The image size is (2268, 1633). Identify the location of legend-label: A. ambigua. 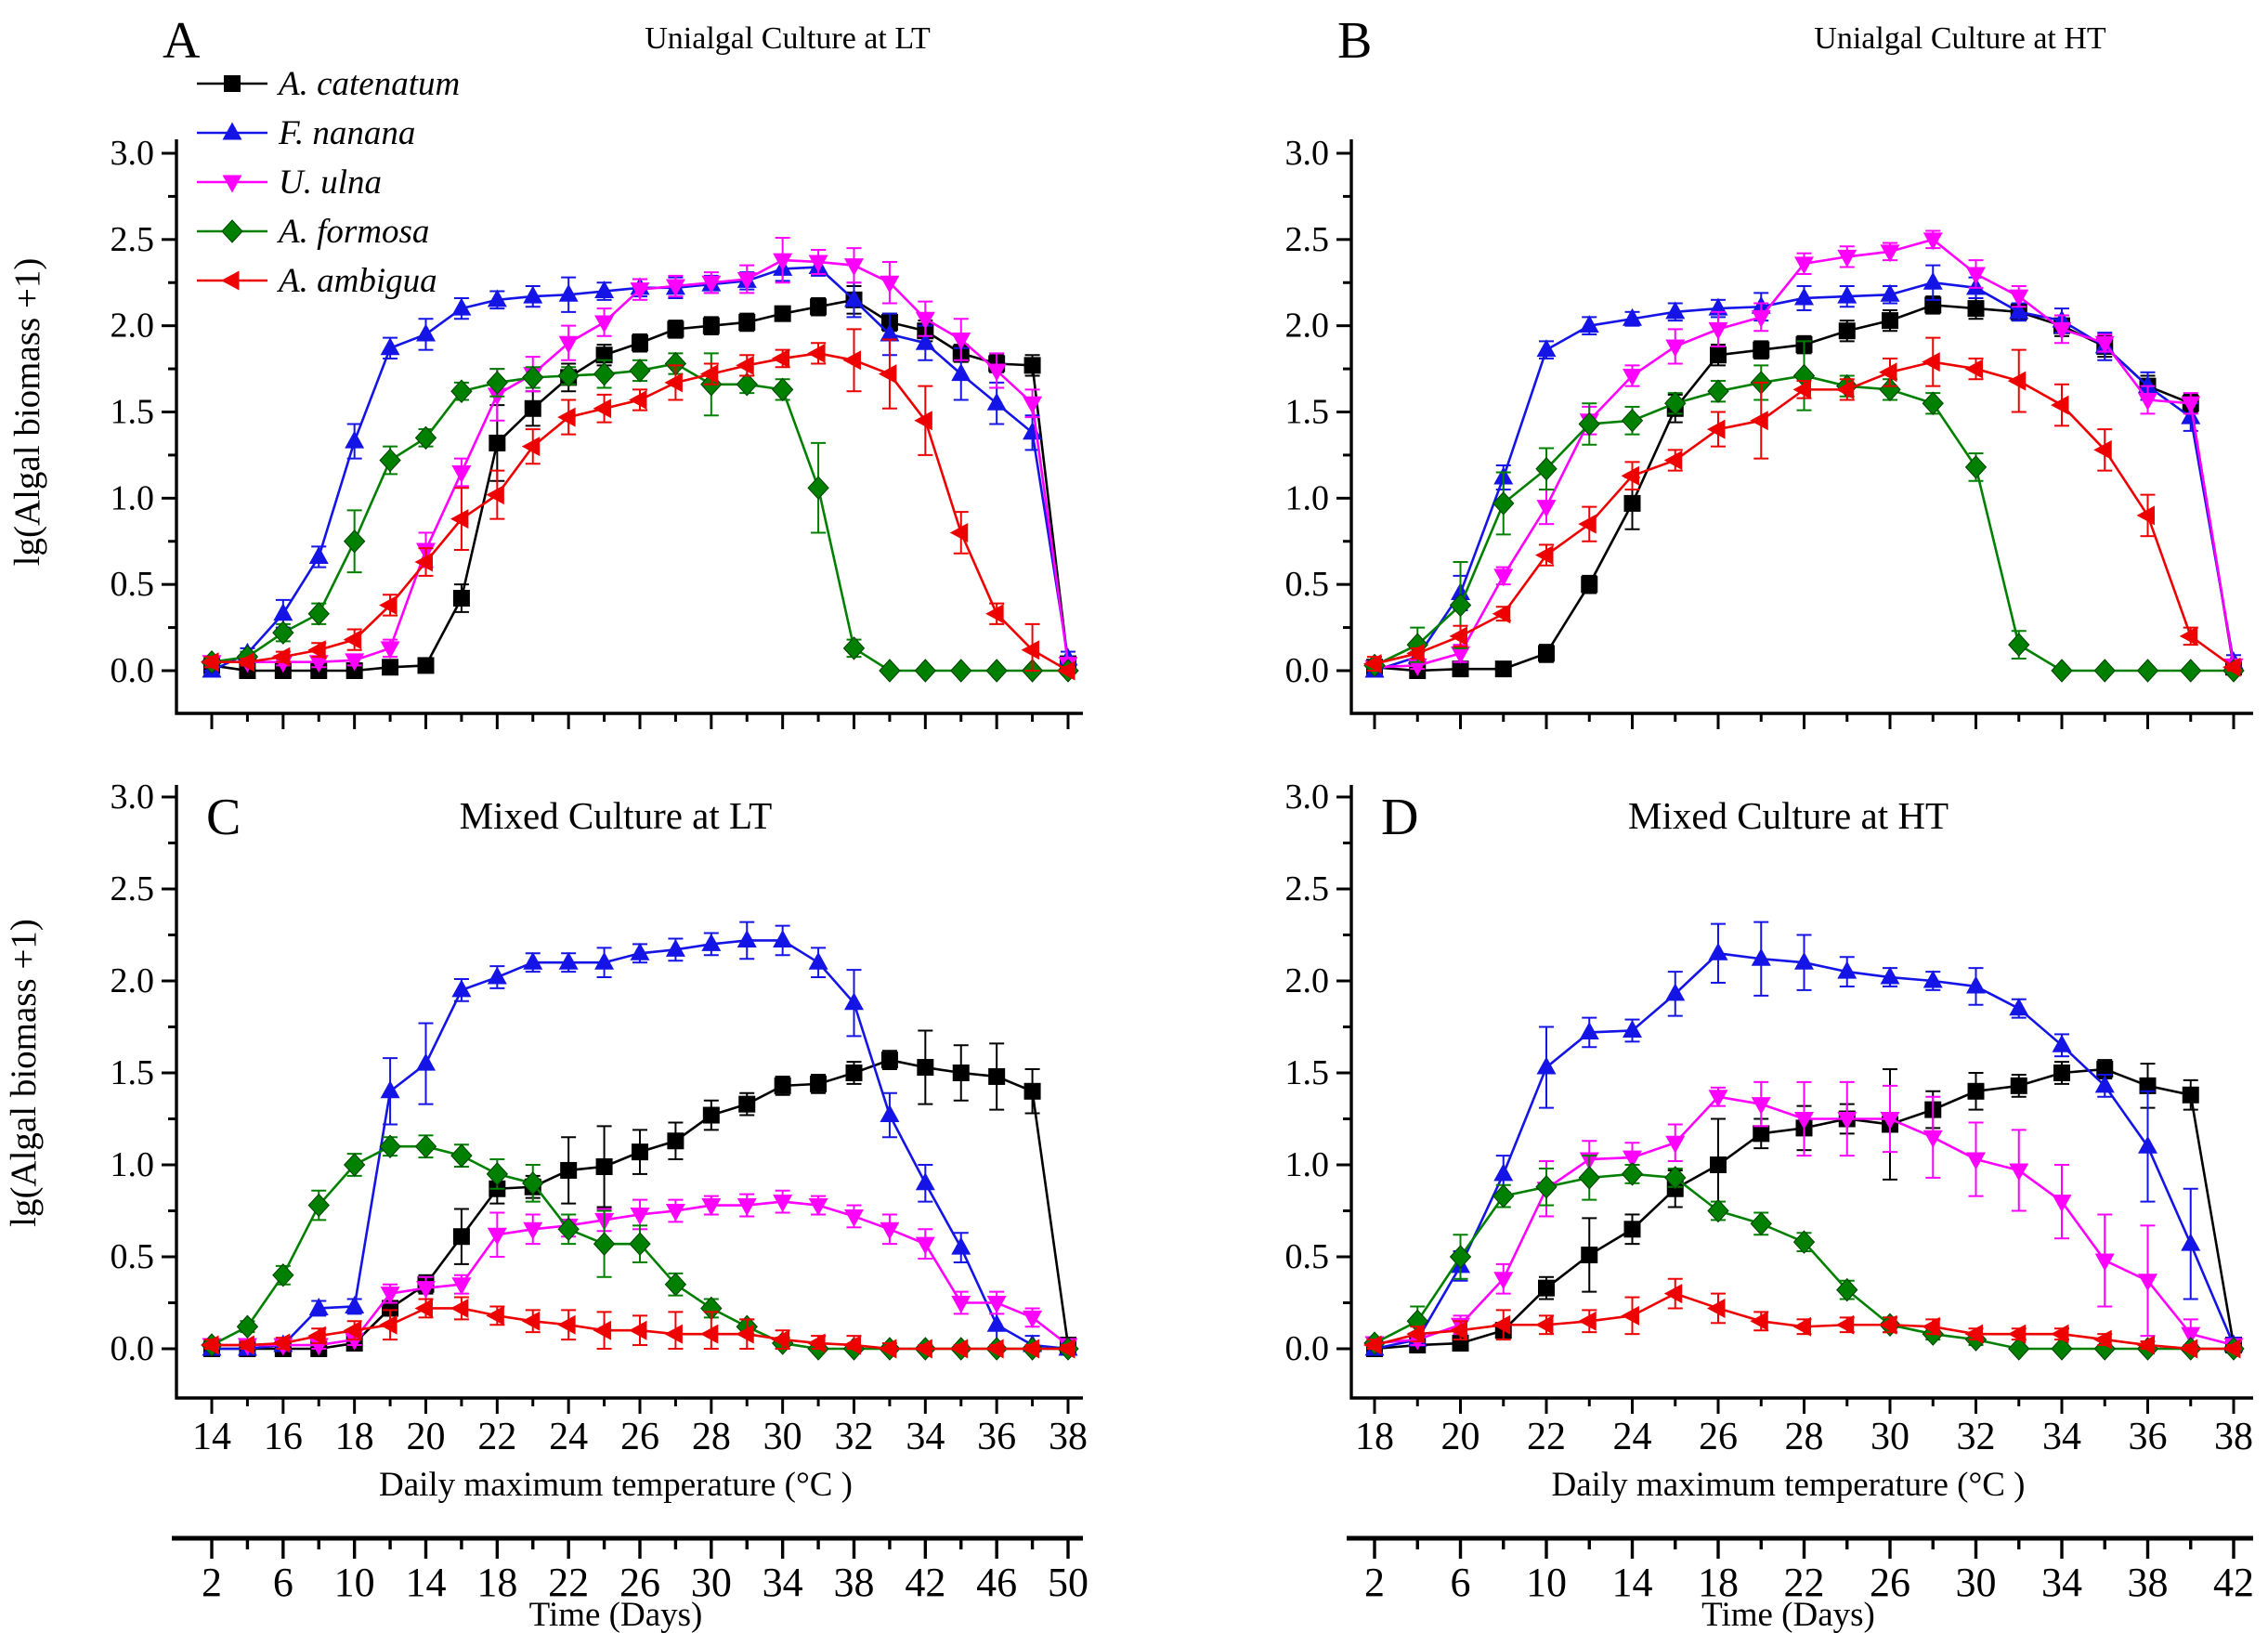
(356, 281).